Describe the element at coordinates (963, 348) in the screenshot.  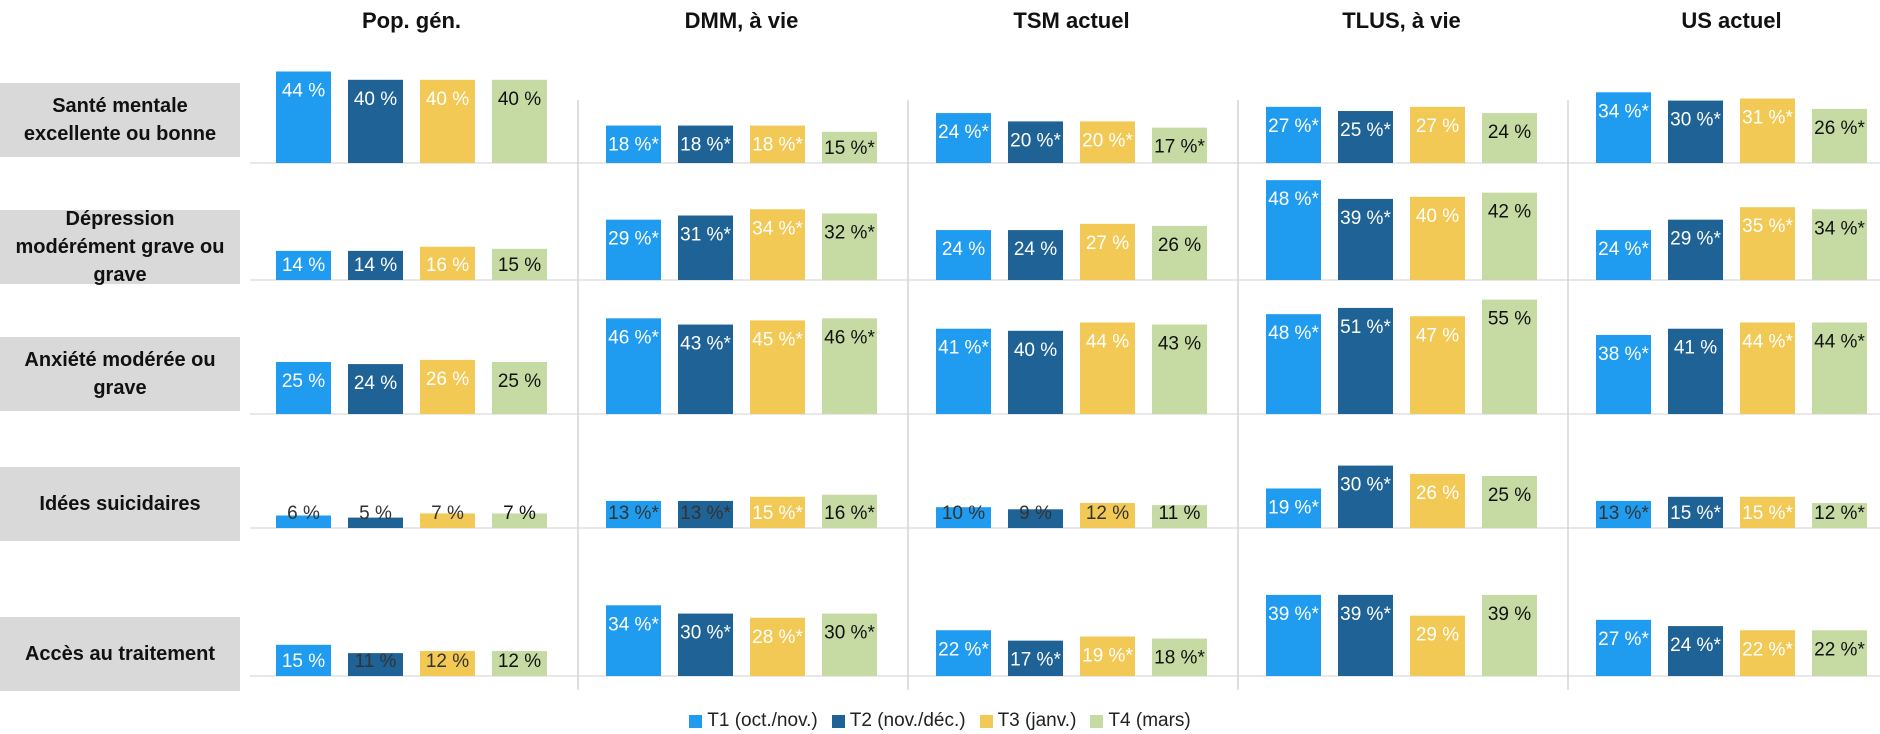
I see `value-label: 41 %*` at that location.